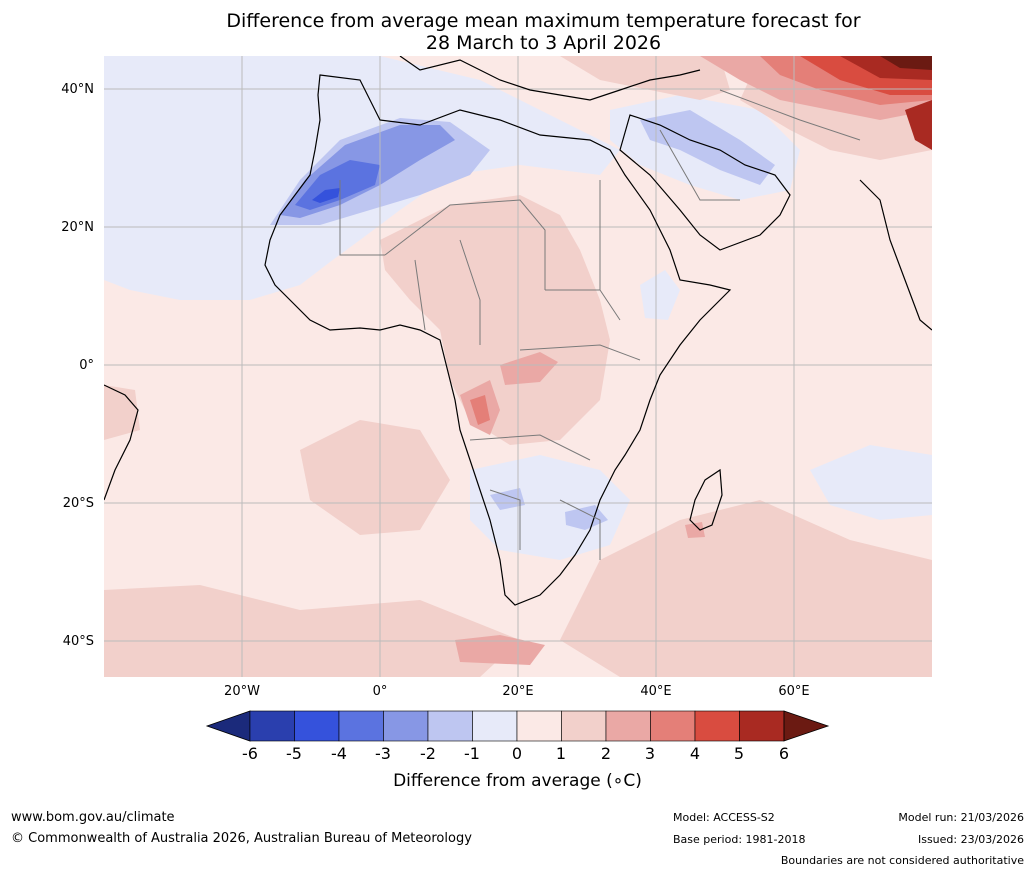  Describe the element at coordinates (480, 410) in the screenshot. I see `anomaly-zone-hotter-congo` at that location.